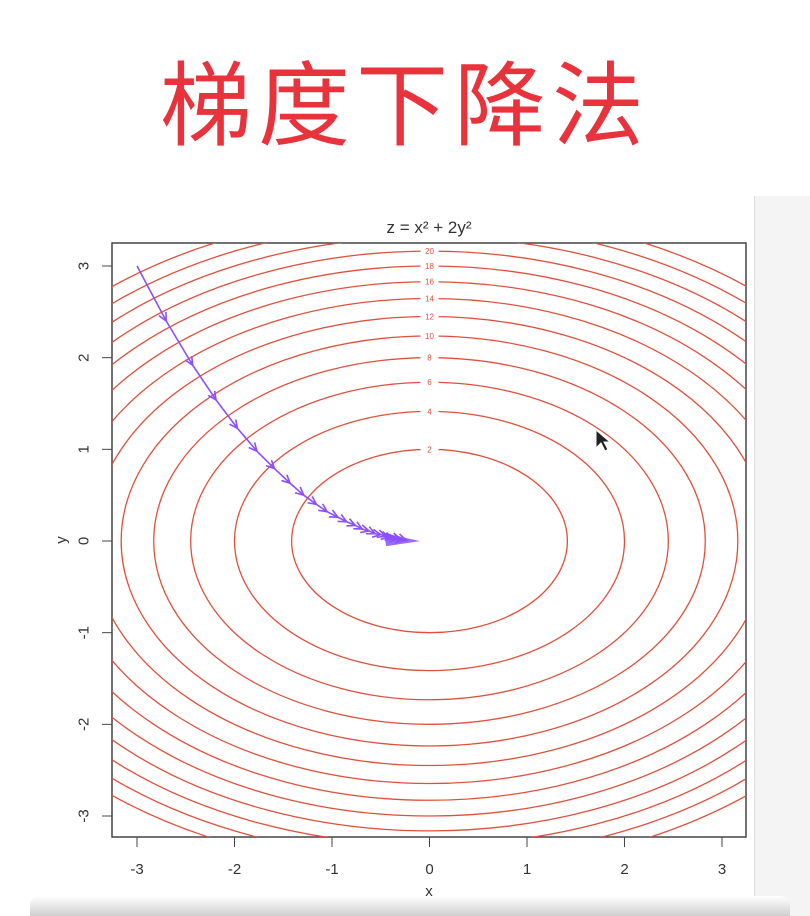 This screenshot has height=916, width=810. Describe the element at coordinates (84, 724) in the screenshot. I see `y-tick-label: -2` at that location.